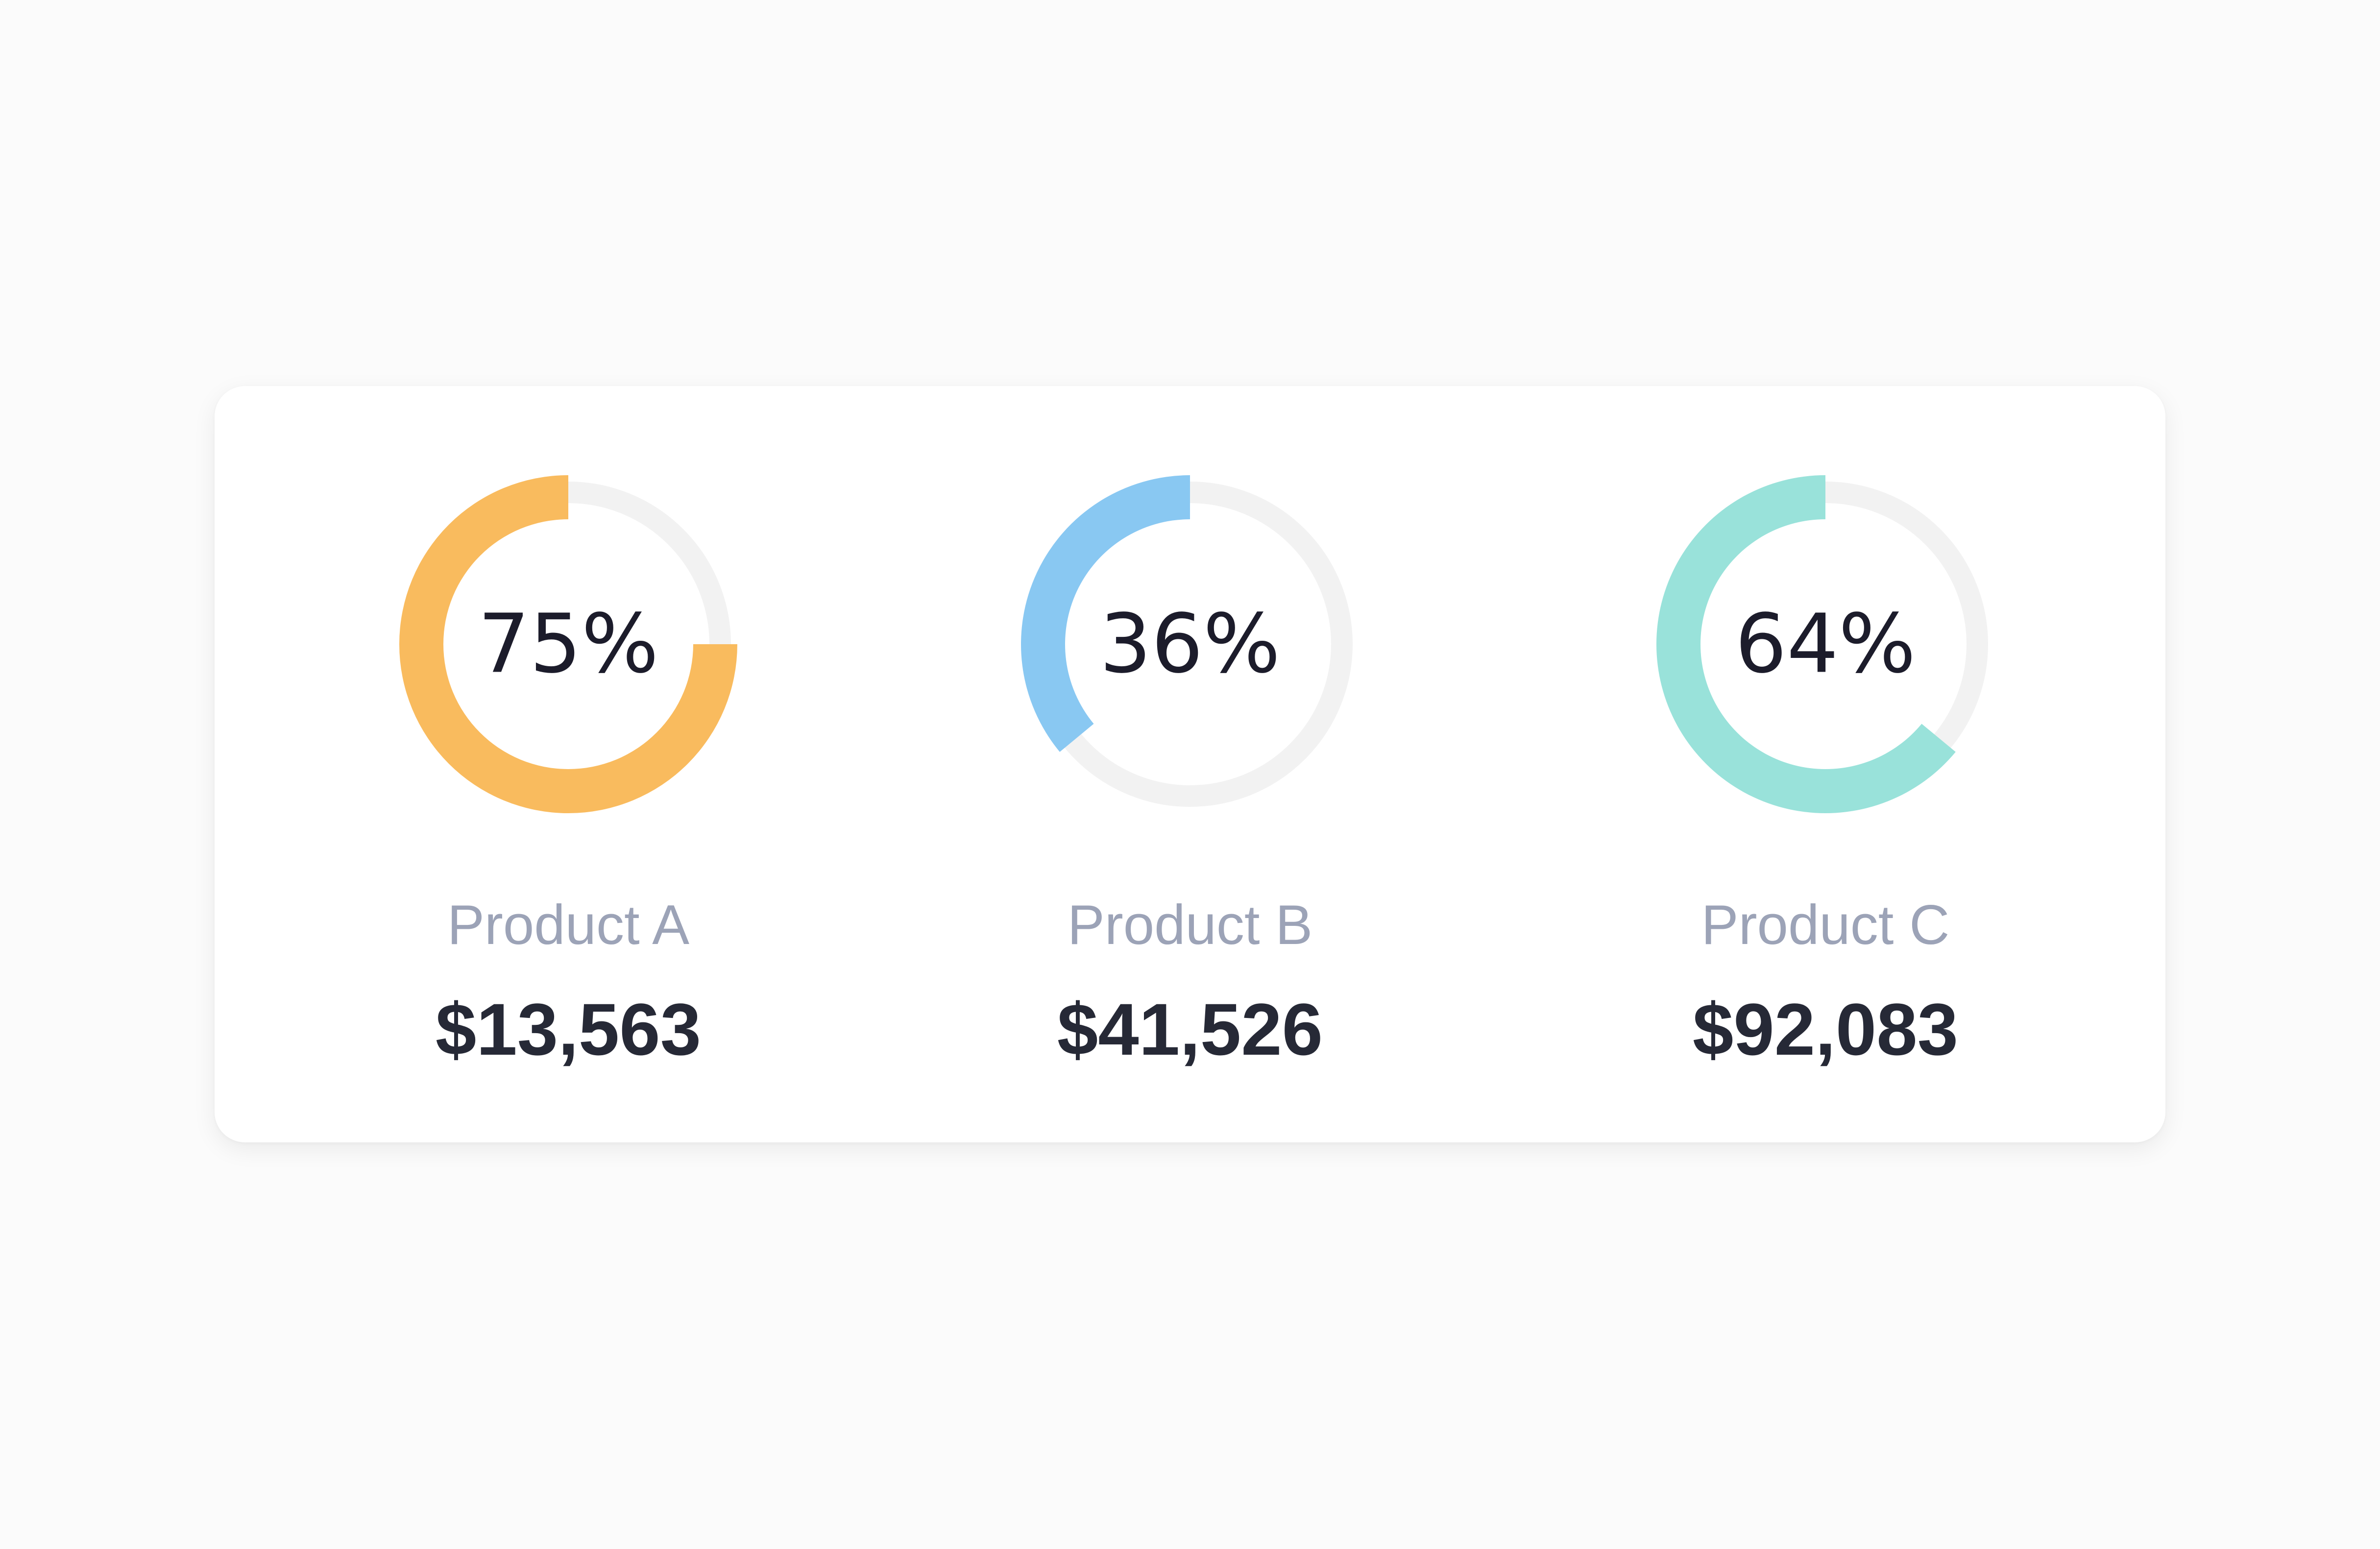  I want to click on product-a-percent: 75%, so click(568, 644).